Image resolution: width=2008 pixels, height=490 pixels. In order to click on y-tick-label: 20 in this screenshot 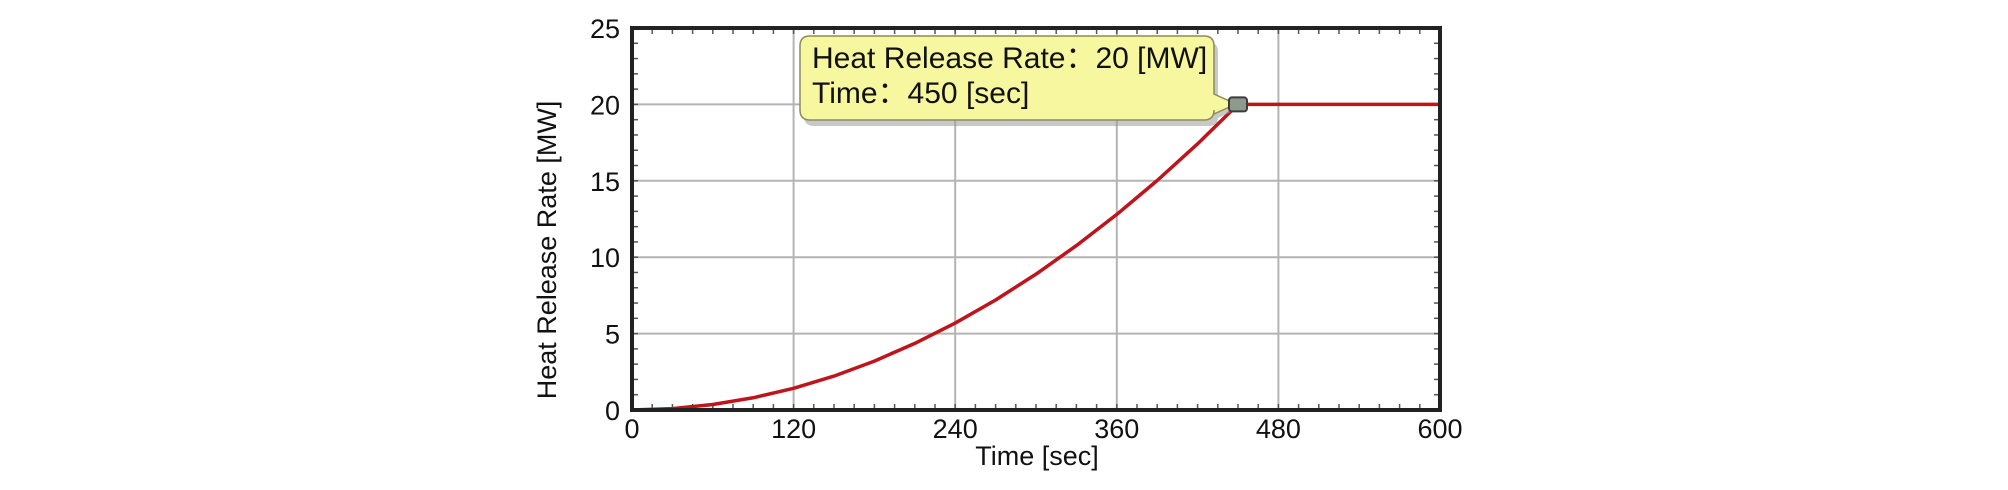, I will do `click(605, 105)`.